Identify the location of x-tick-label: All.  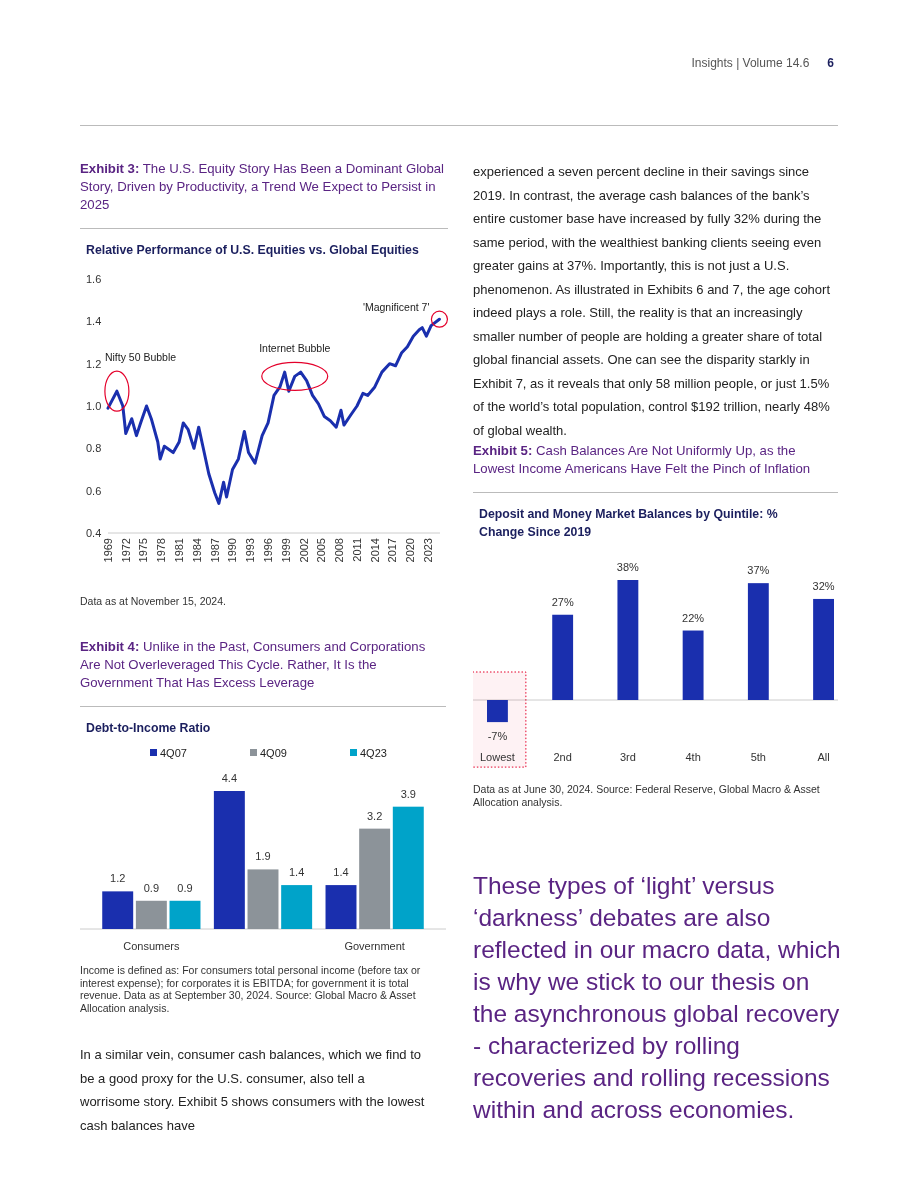
(823, 756).